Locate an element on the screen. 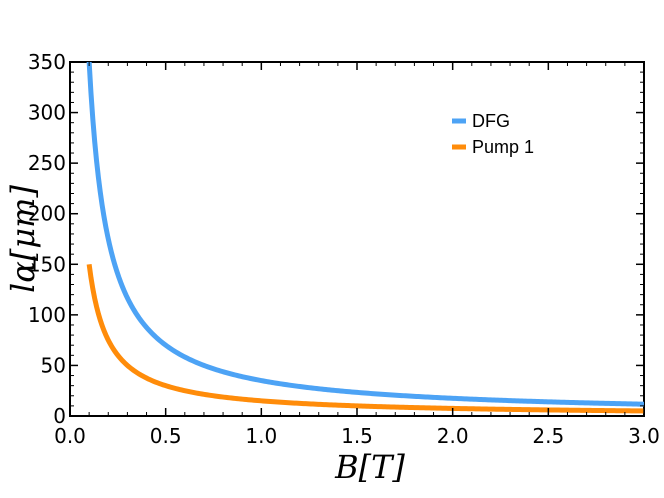 The height and width of the screenshot is (498, 664). x-tick-label: 2.5 is located at coordinates (548, 436).